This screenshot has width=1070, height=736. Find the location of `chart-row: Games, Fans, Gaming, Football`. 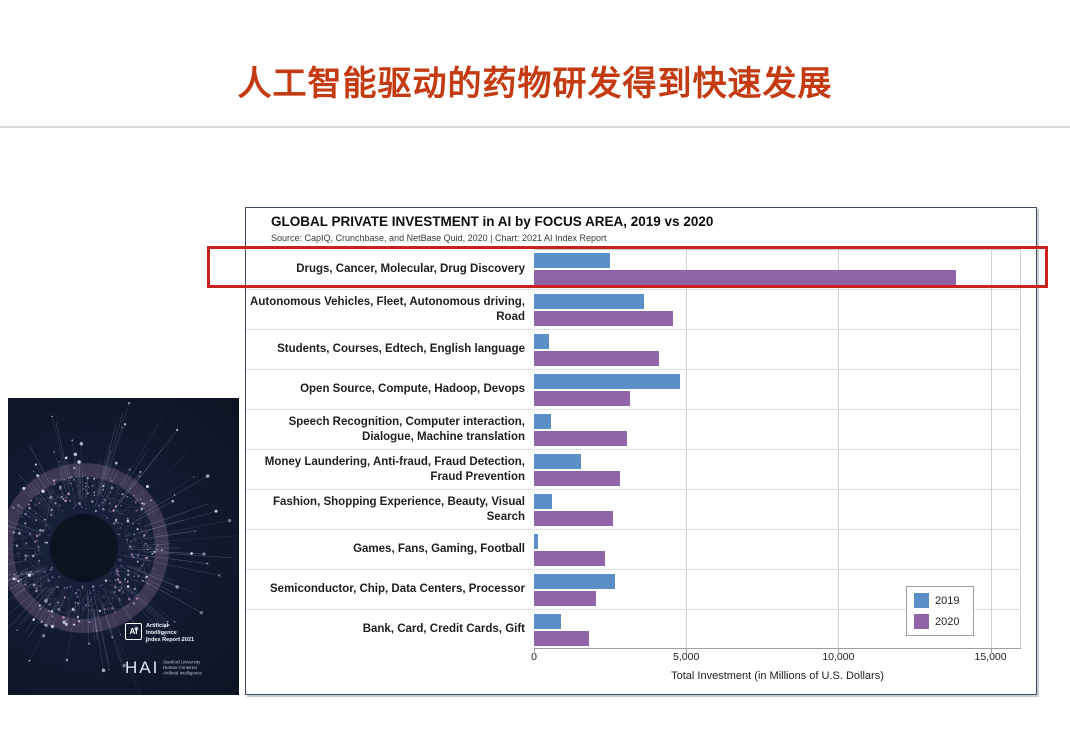

chart-row: Games, Fans, Gaming, Football is located at coordinates (633, 549).